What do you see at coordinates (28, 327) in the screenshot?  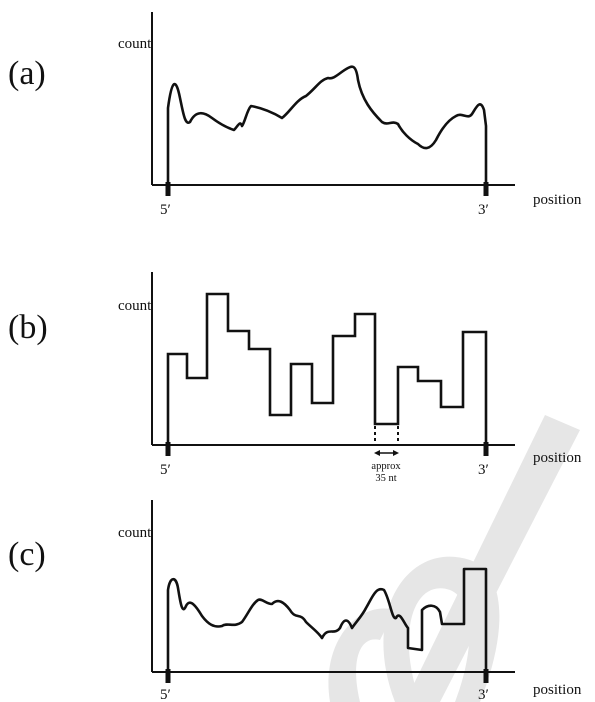 I see `panel-label: (b)` at bounding box center [28, 327].